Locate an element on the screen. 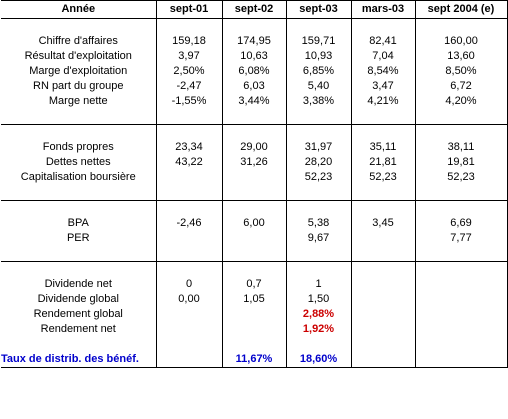  cell: 2,50% is located at coordinates (188, 71).